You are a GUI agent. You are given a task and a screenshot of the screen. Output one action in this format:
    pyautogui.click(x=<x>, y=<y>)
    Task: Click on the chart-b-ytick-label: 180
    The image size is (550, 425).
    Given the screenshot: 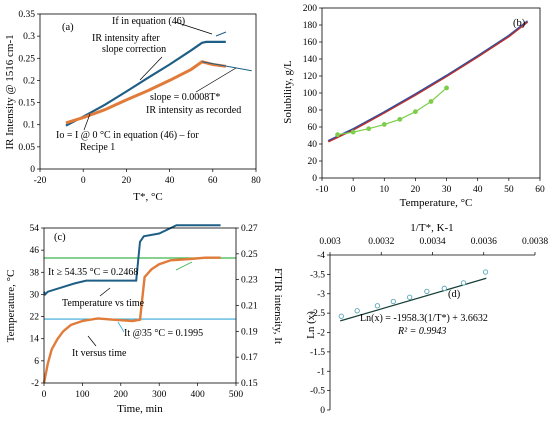 What is the action you would take?
    pyautogui.click(x=310, y=26)
    